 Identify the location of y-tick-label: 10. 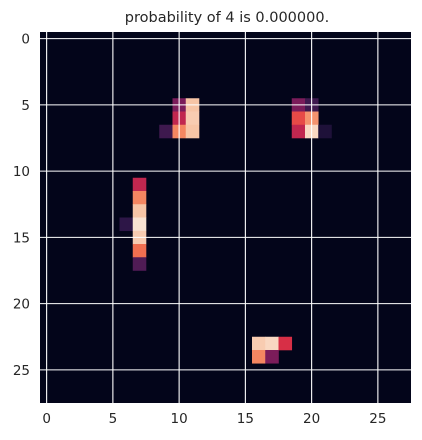
(21, 172).